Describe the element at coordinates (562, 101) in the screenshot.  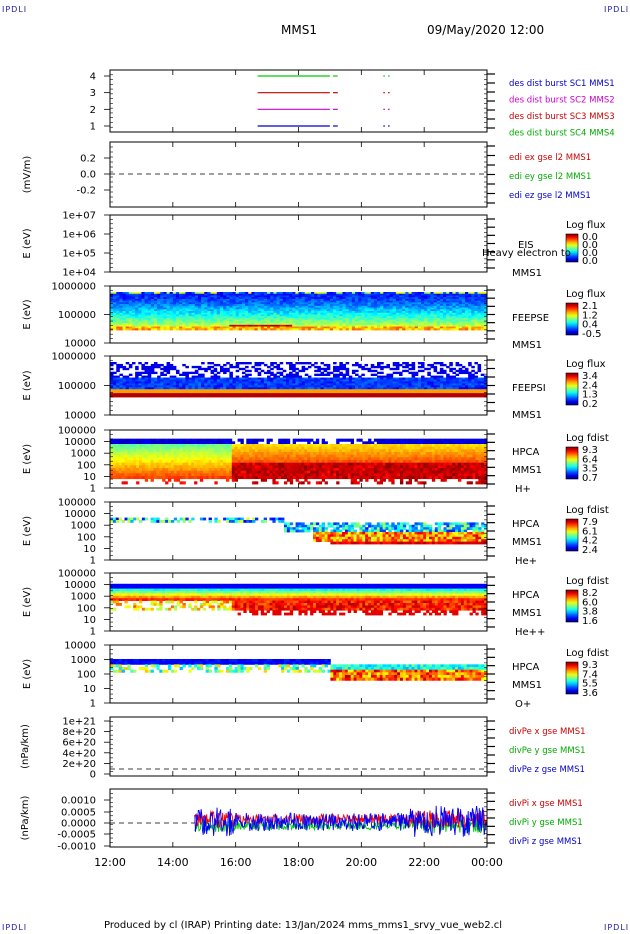
I see `legend-entry: des dist burst SC2 MMS2` at that location.